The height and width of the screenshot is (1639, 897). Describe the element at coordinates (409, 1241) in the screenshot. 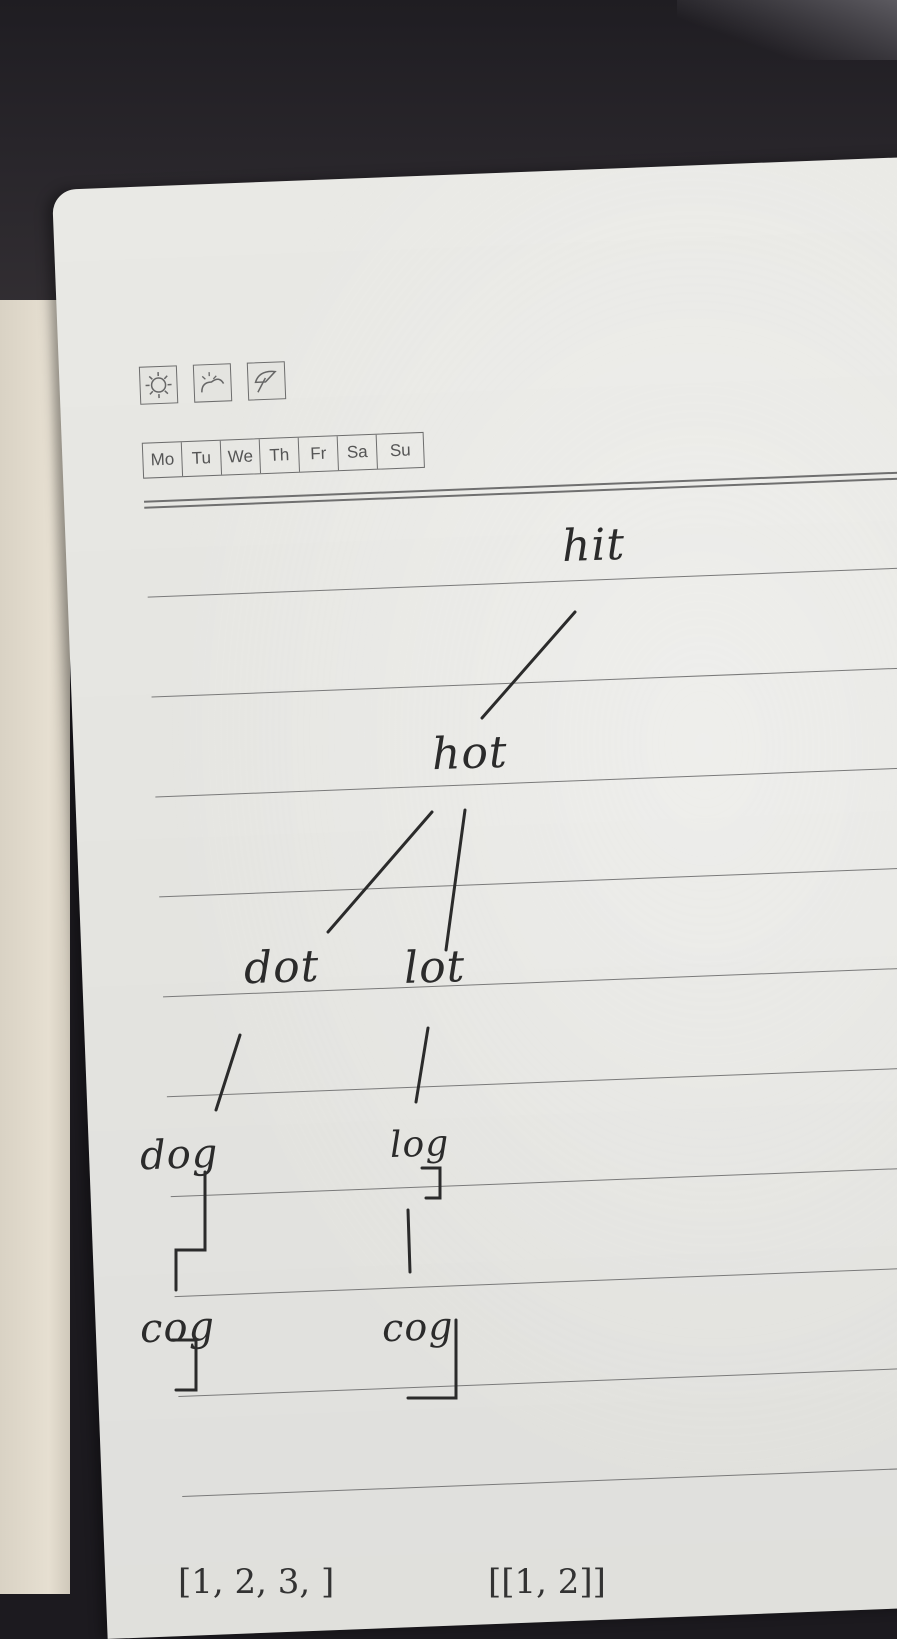

I see `edge-log-cog` at that location.